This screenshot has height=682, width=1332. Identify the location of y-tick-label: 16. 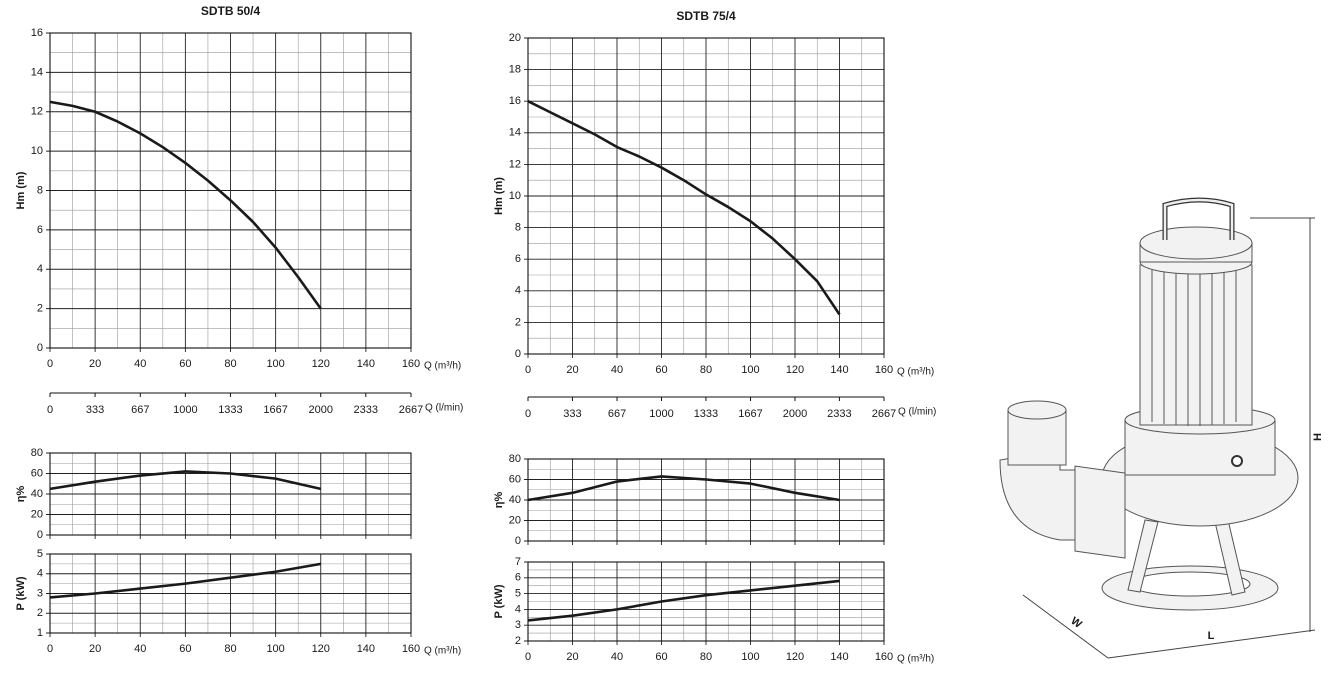
(515, 101).